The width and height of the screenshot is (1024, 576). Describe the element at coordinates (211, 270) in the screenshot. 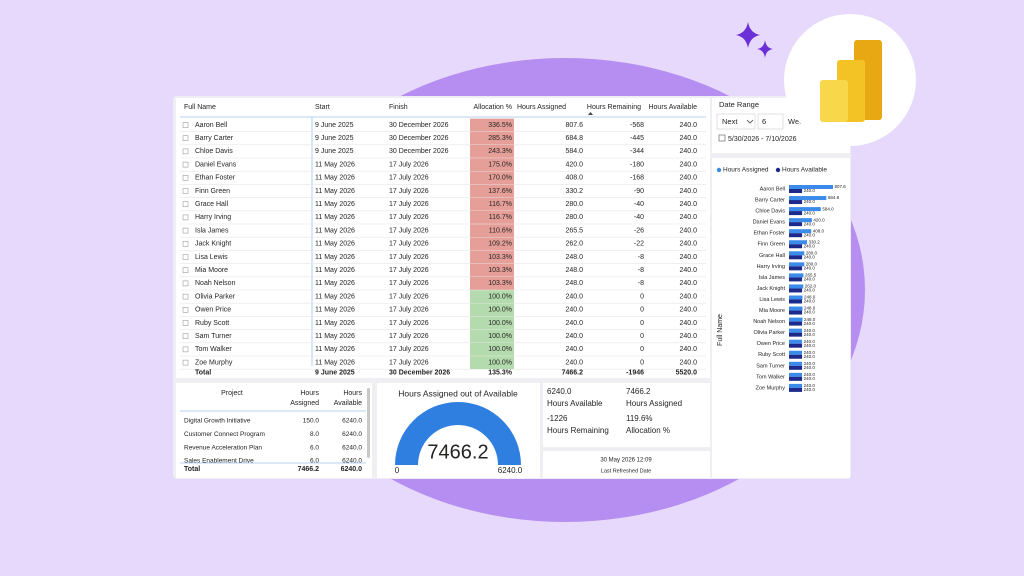

I see `table-cell: Mia Moore` at that location.